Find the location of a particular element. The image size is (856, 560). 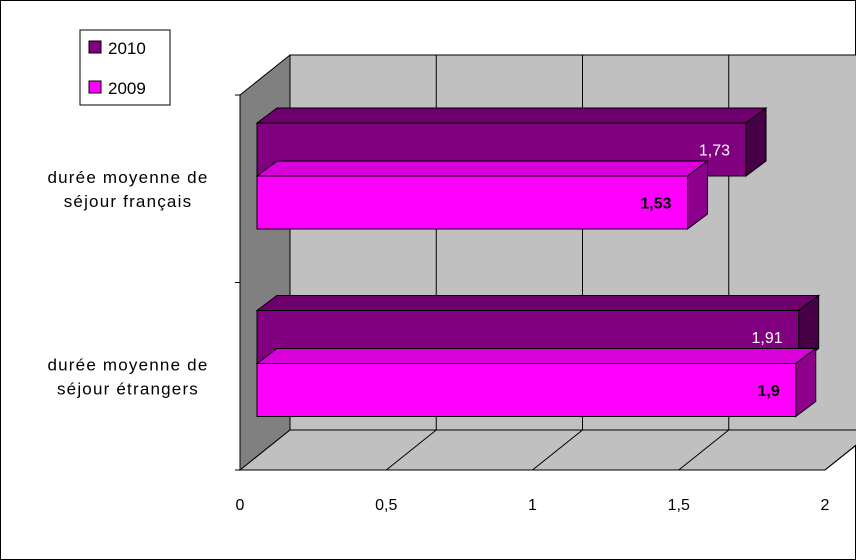

legend-swatch-2010 is located at coordinates (95, 47).